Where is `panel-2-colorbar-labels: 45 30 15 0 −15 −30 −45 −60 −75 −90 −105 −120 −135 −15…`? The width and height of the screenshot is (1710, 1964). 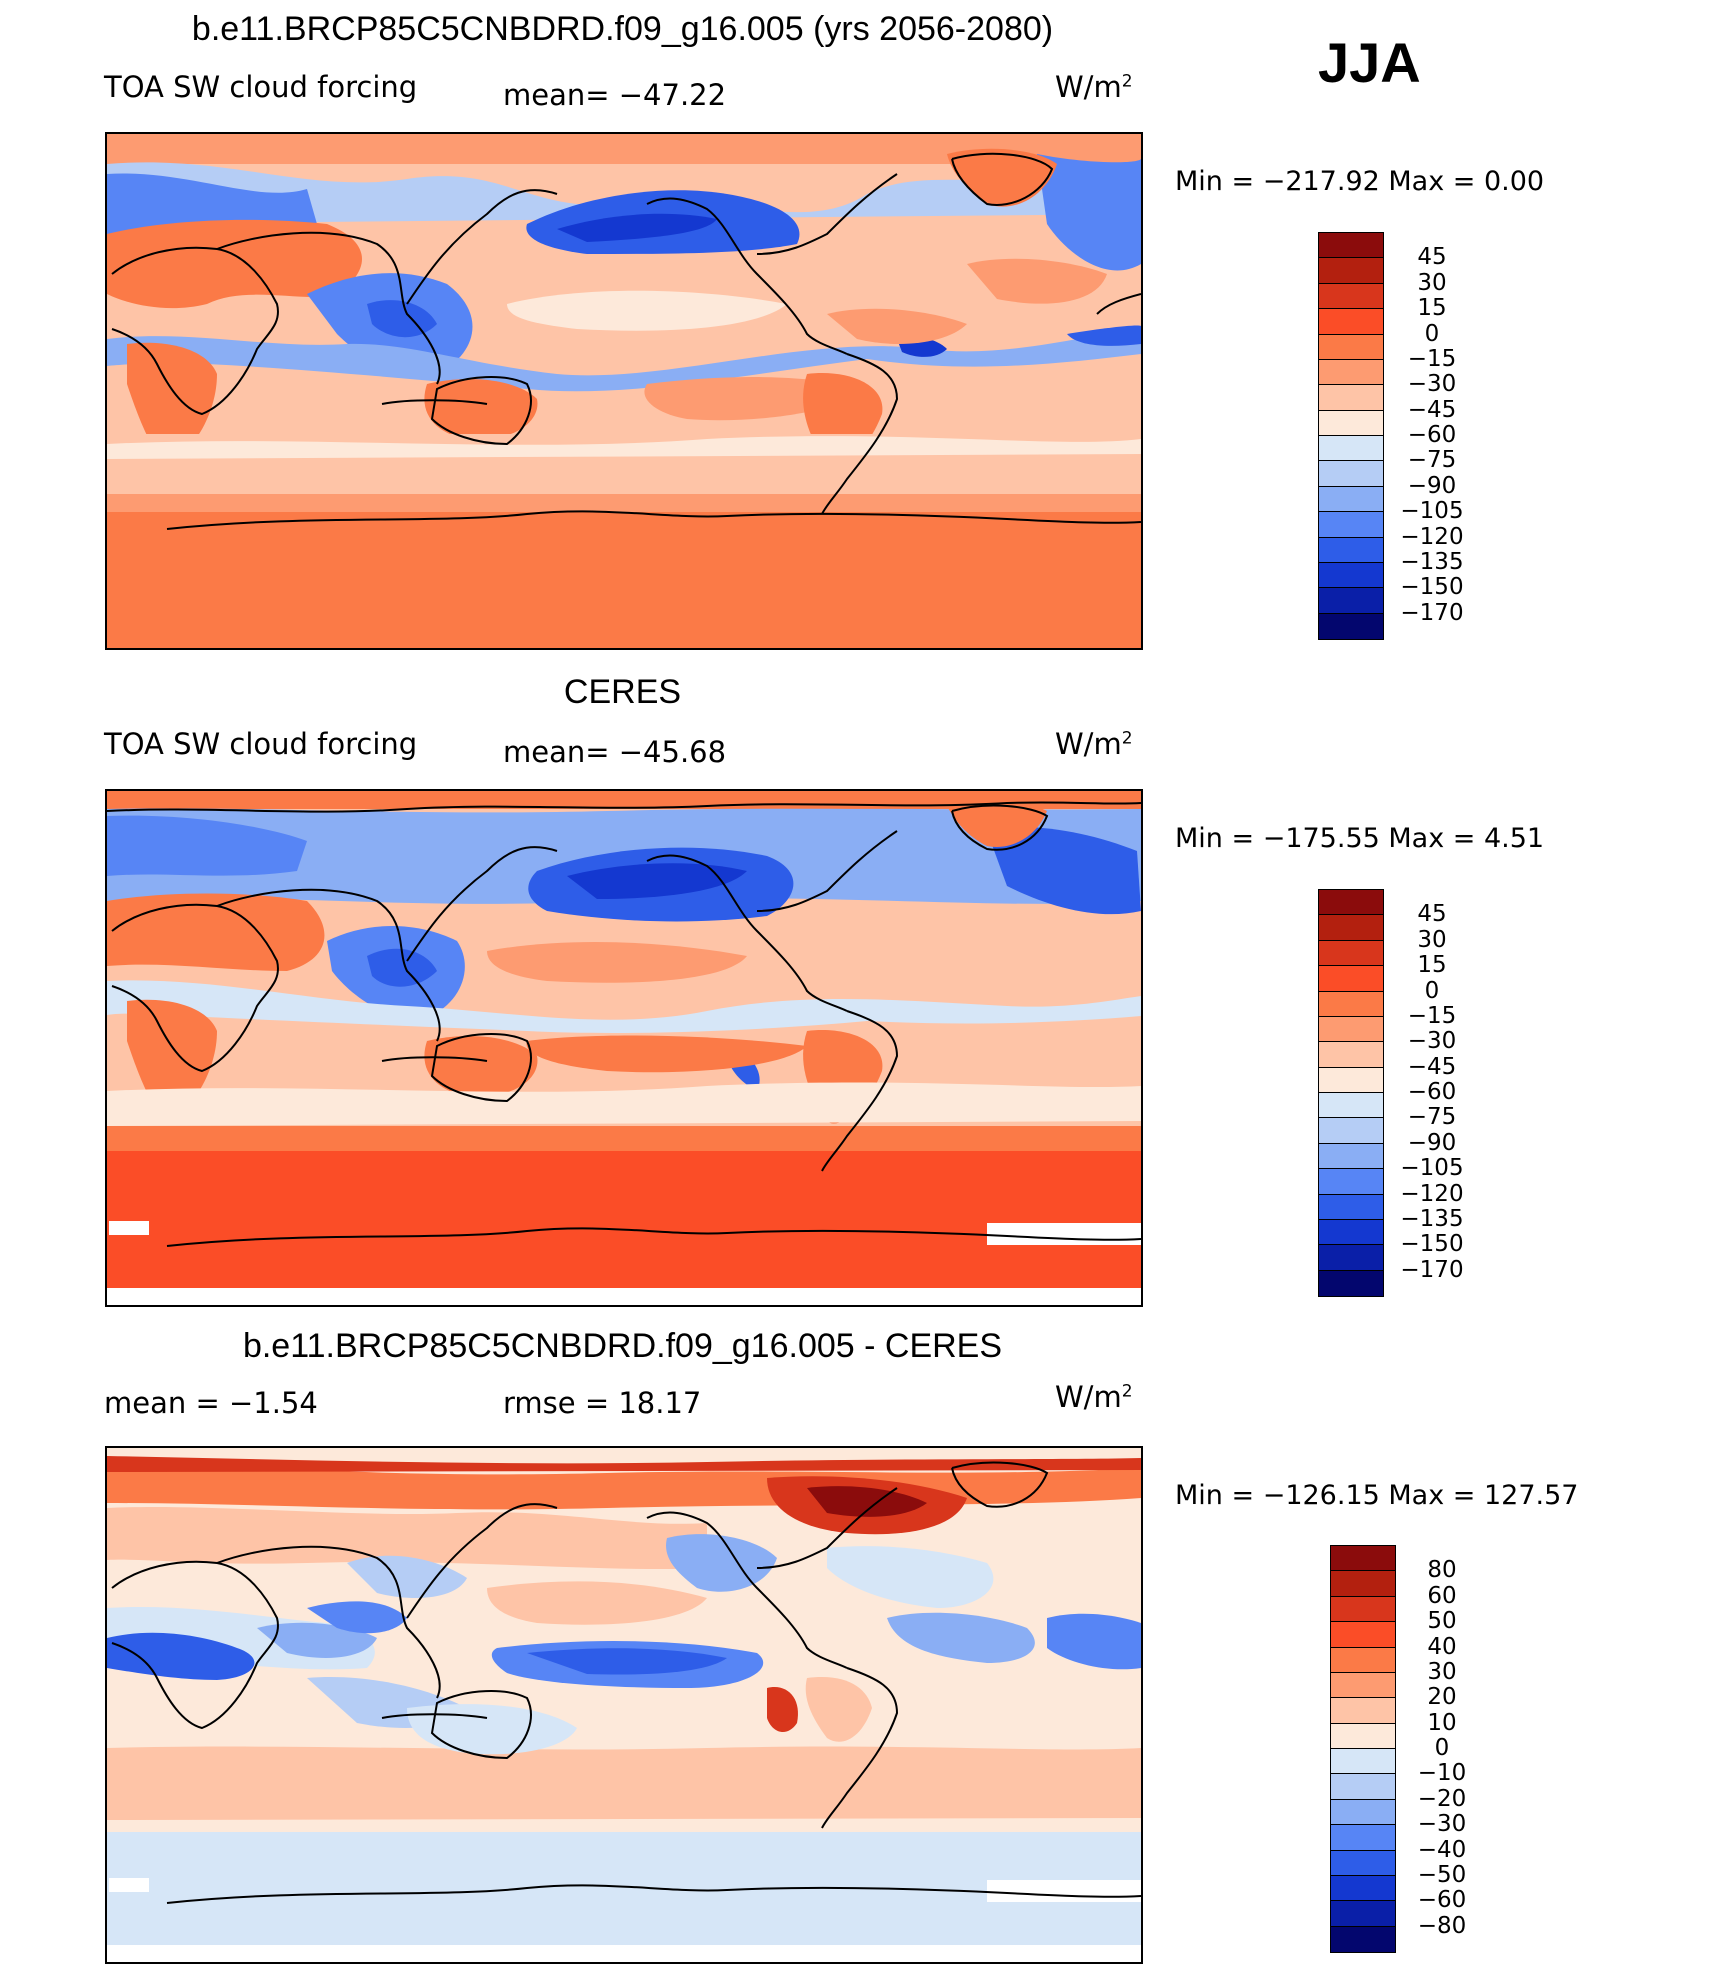
panel-2-colorbar-labels: 45 30 15 0 −15 −30 −45 −60 −75 −90 −105 −120 −135 −15… is located at coordinates (1432, 1092).